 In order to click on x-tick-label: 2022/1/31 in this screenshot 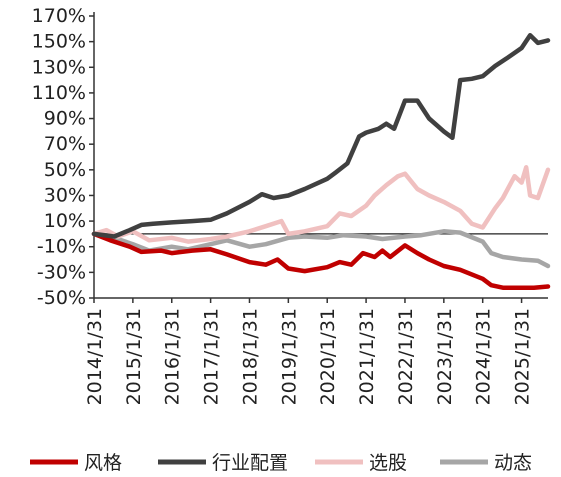, I will do `click(406, 356)`.